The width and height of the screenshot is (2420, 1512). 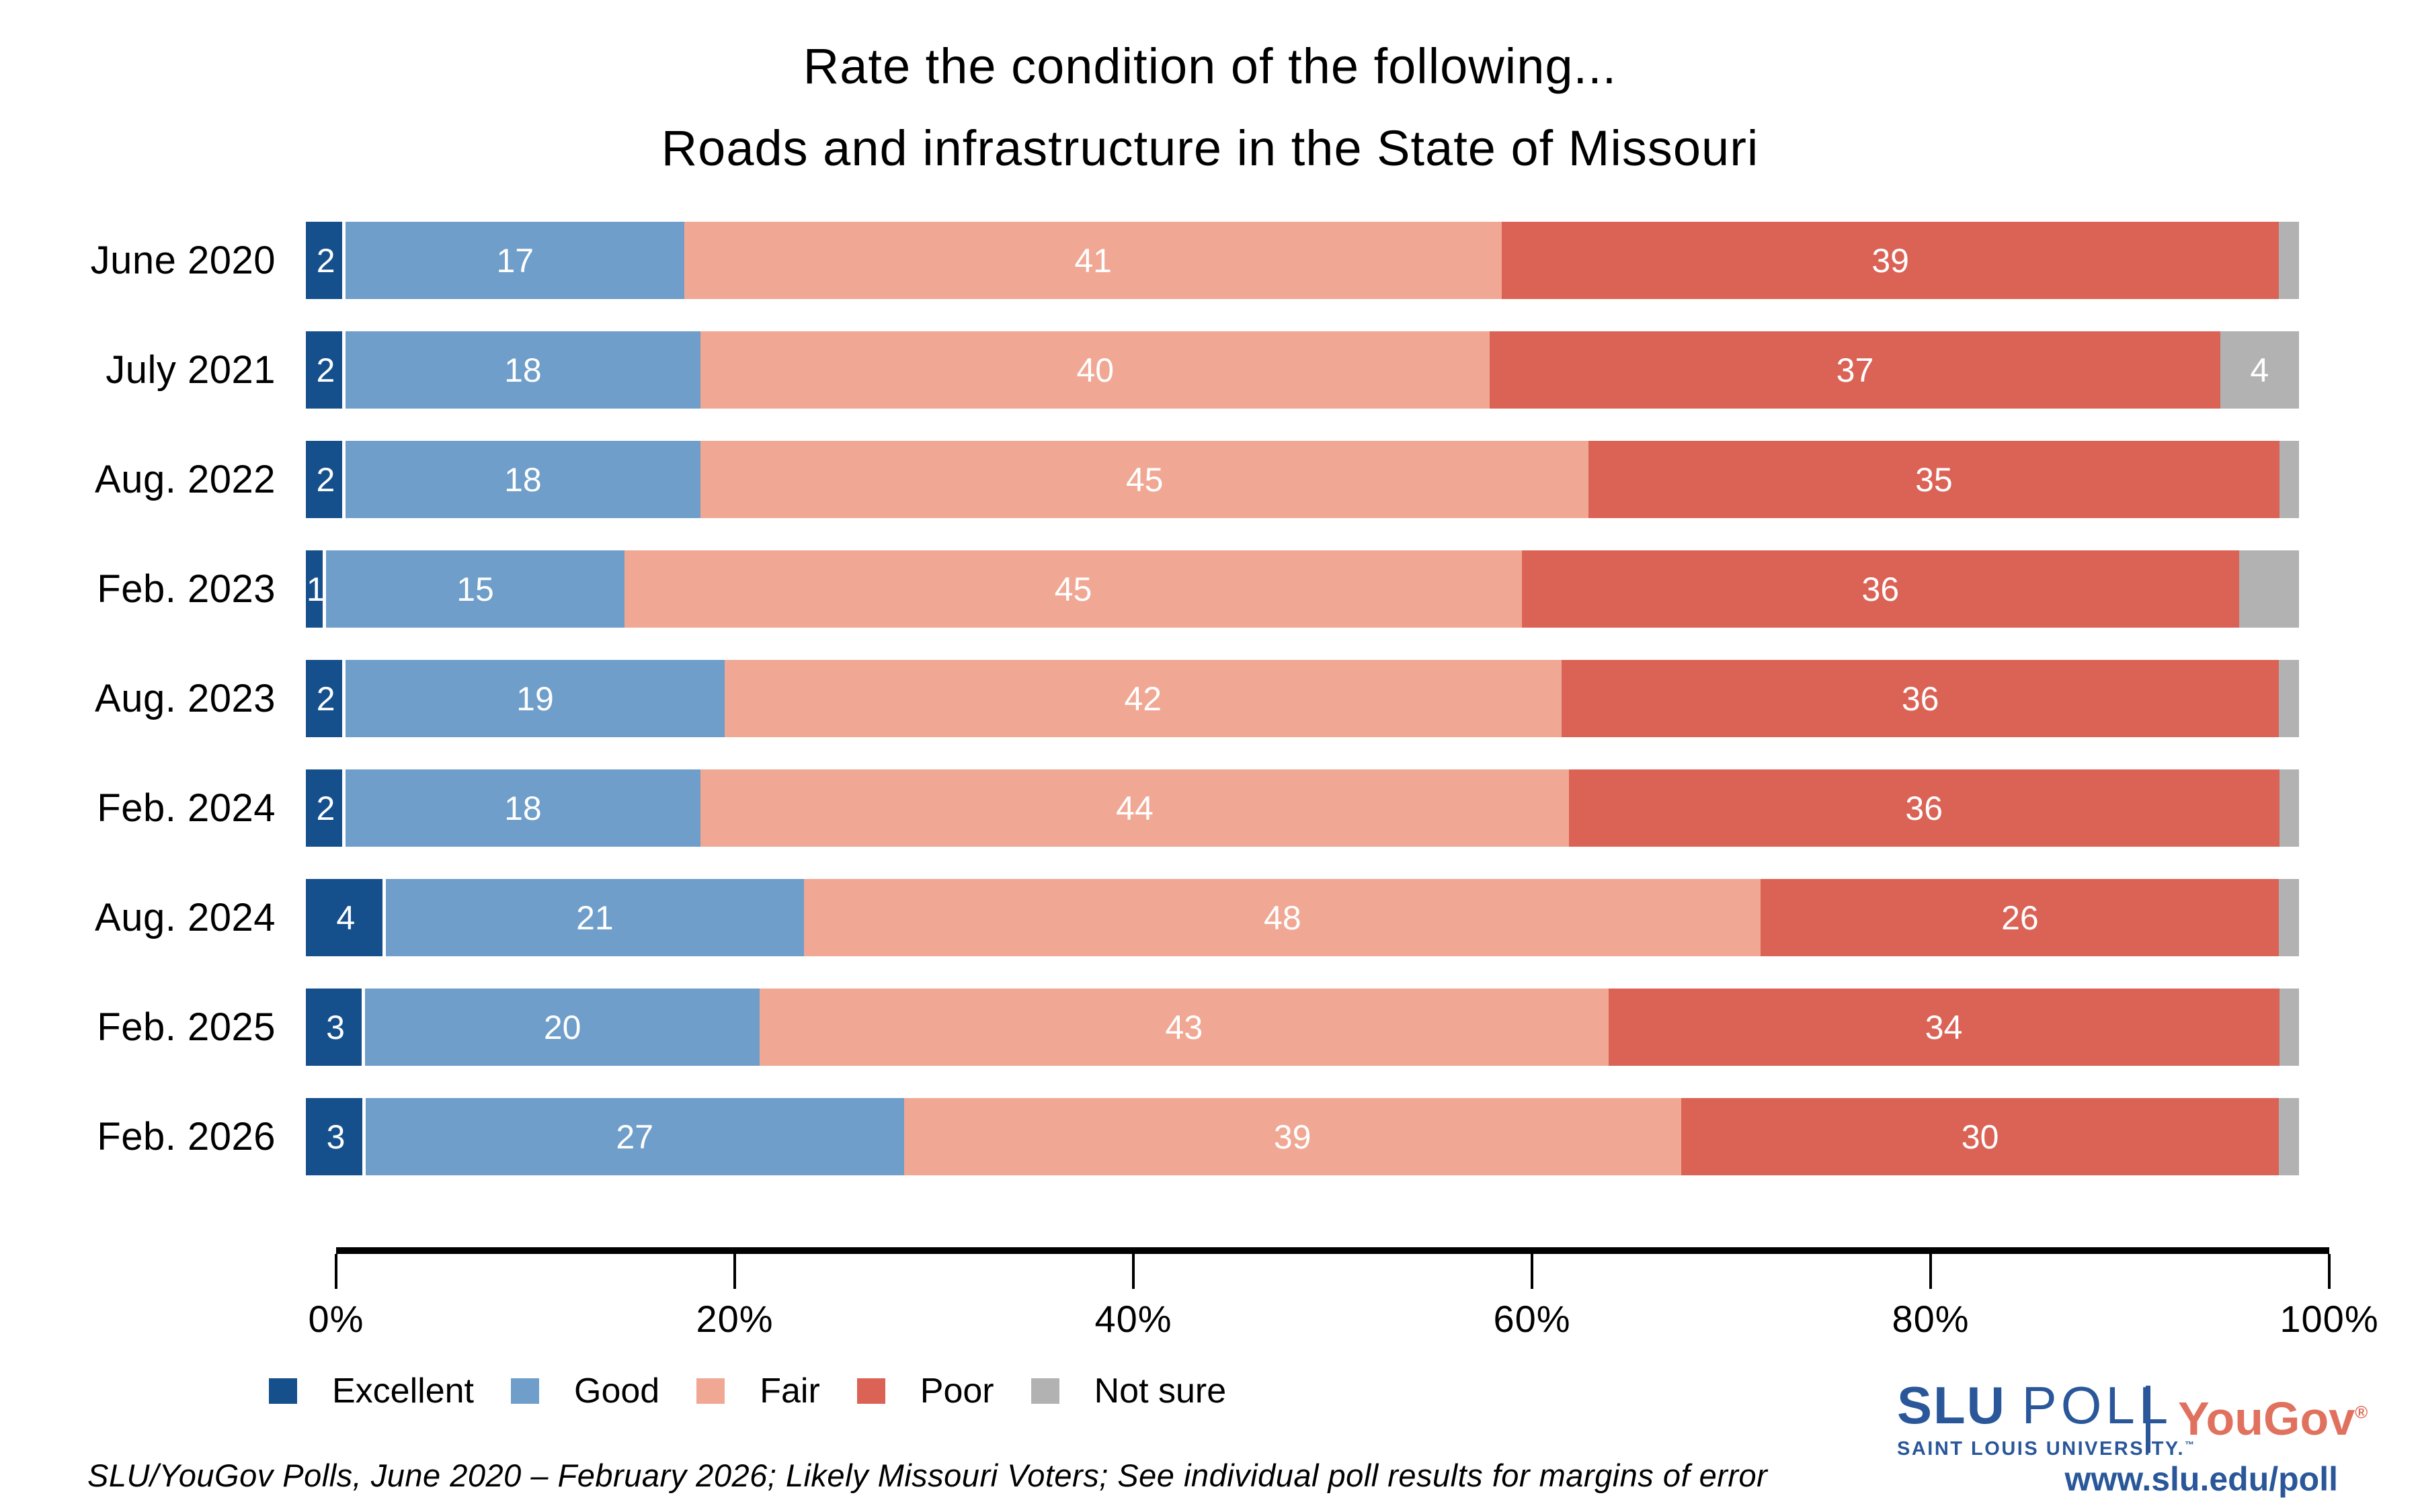 What do you see at coordinates (1302, 1136) in the screenshot?
I see `stacked-bar: 3 27 39 30` at bounding box center [1302, 1136].